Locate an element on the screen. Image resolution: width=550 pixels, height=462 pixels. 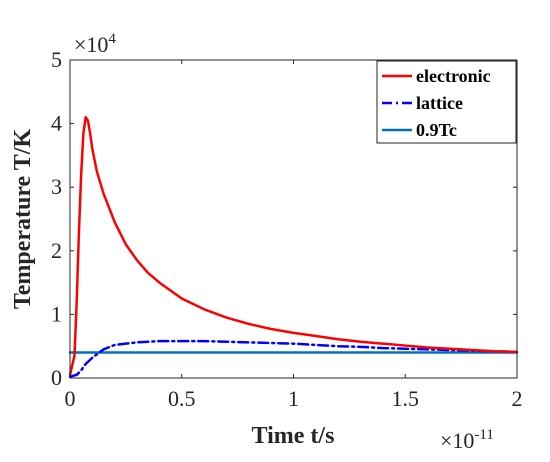
legend-label-lattice: lattice is located at coordinates (439, 103).